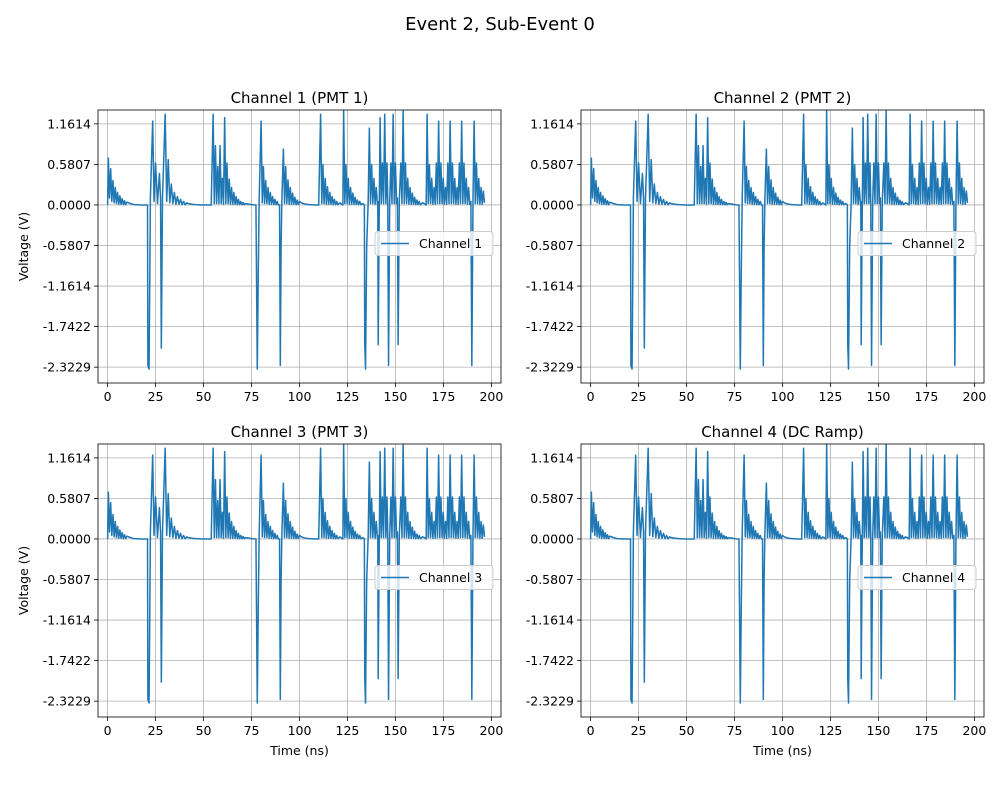 The image size is (1000, 805). I want to click on subplot-title: Channel 2 (PMT 2), so click(783, 98).